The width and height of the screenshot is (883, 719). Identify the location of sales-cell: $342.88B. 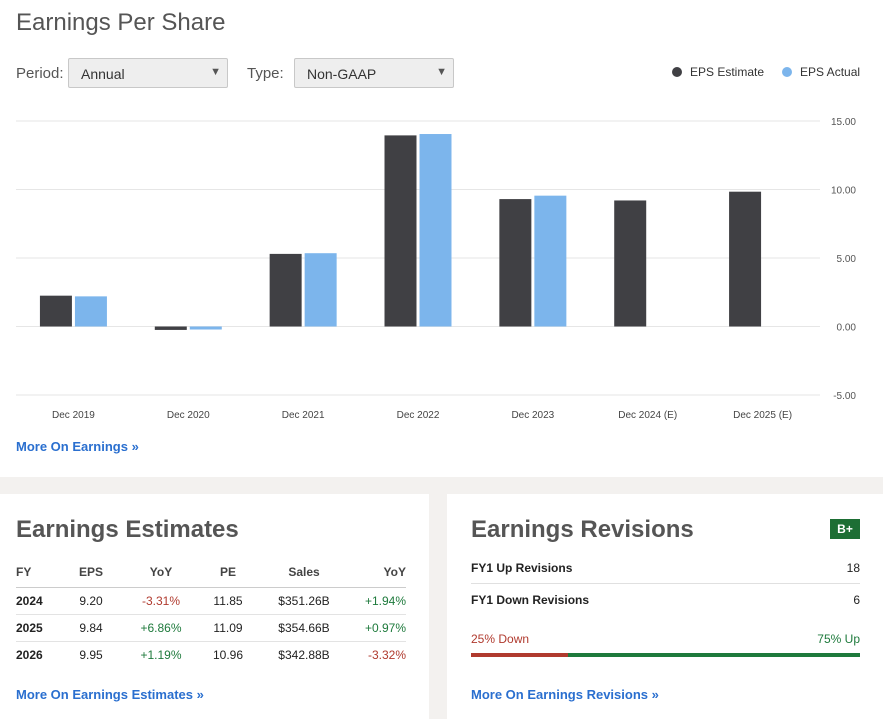
(304, 654).